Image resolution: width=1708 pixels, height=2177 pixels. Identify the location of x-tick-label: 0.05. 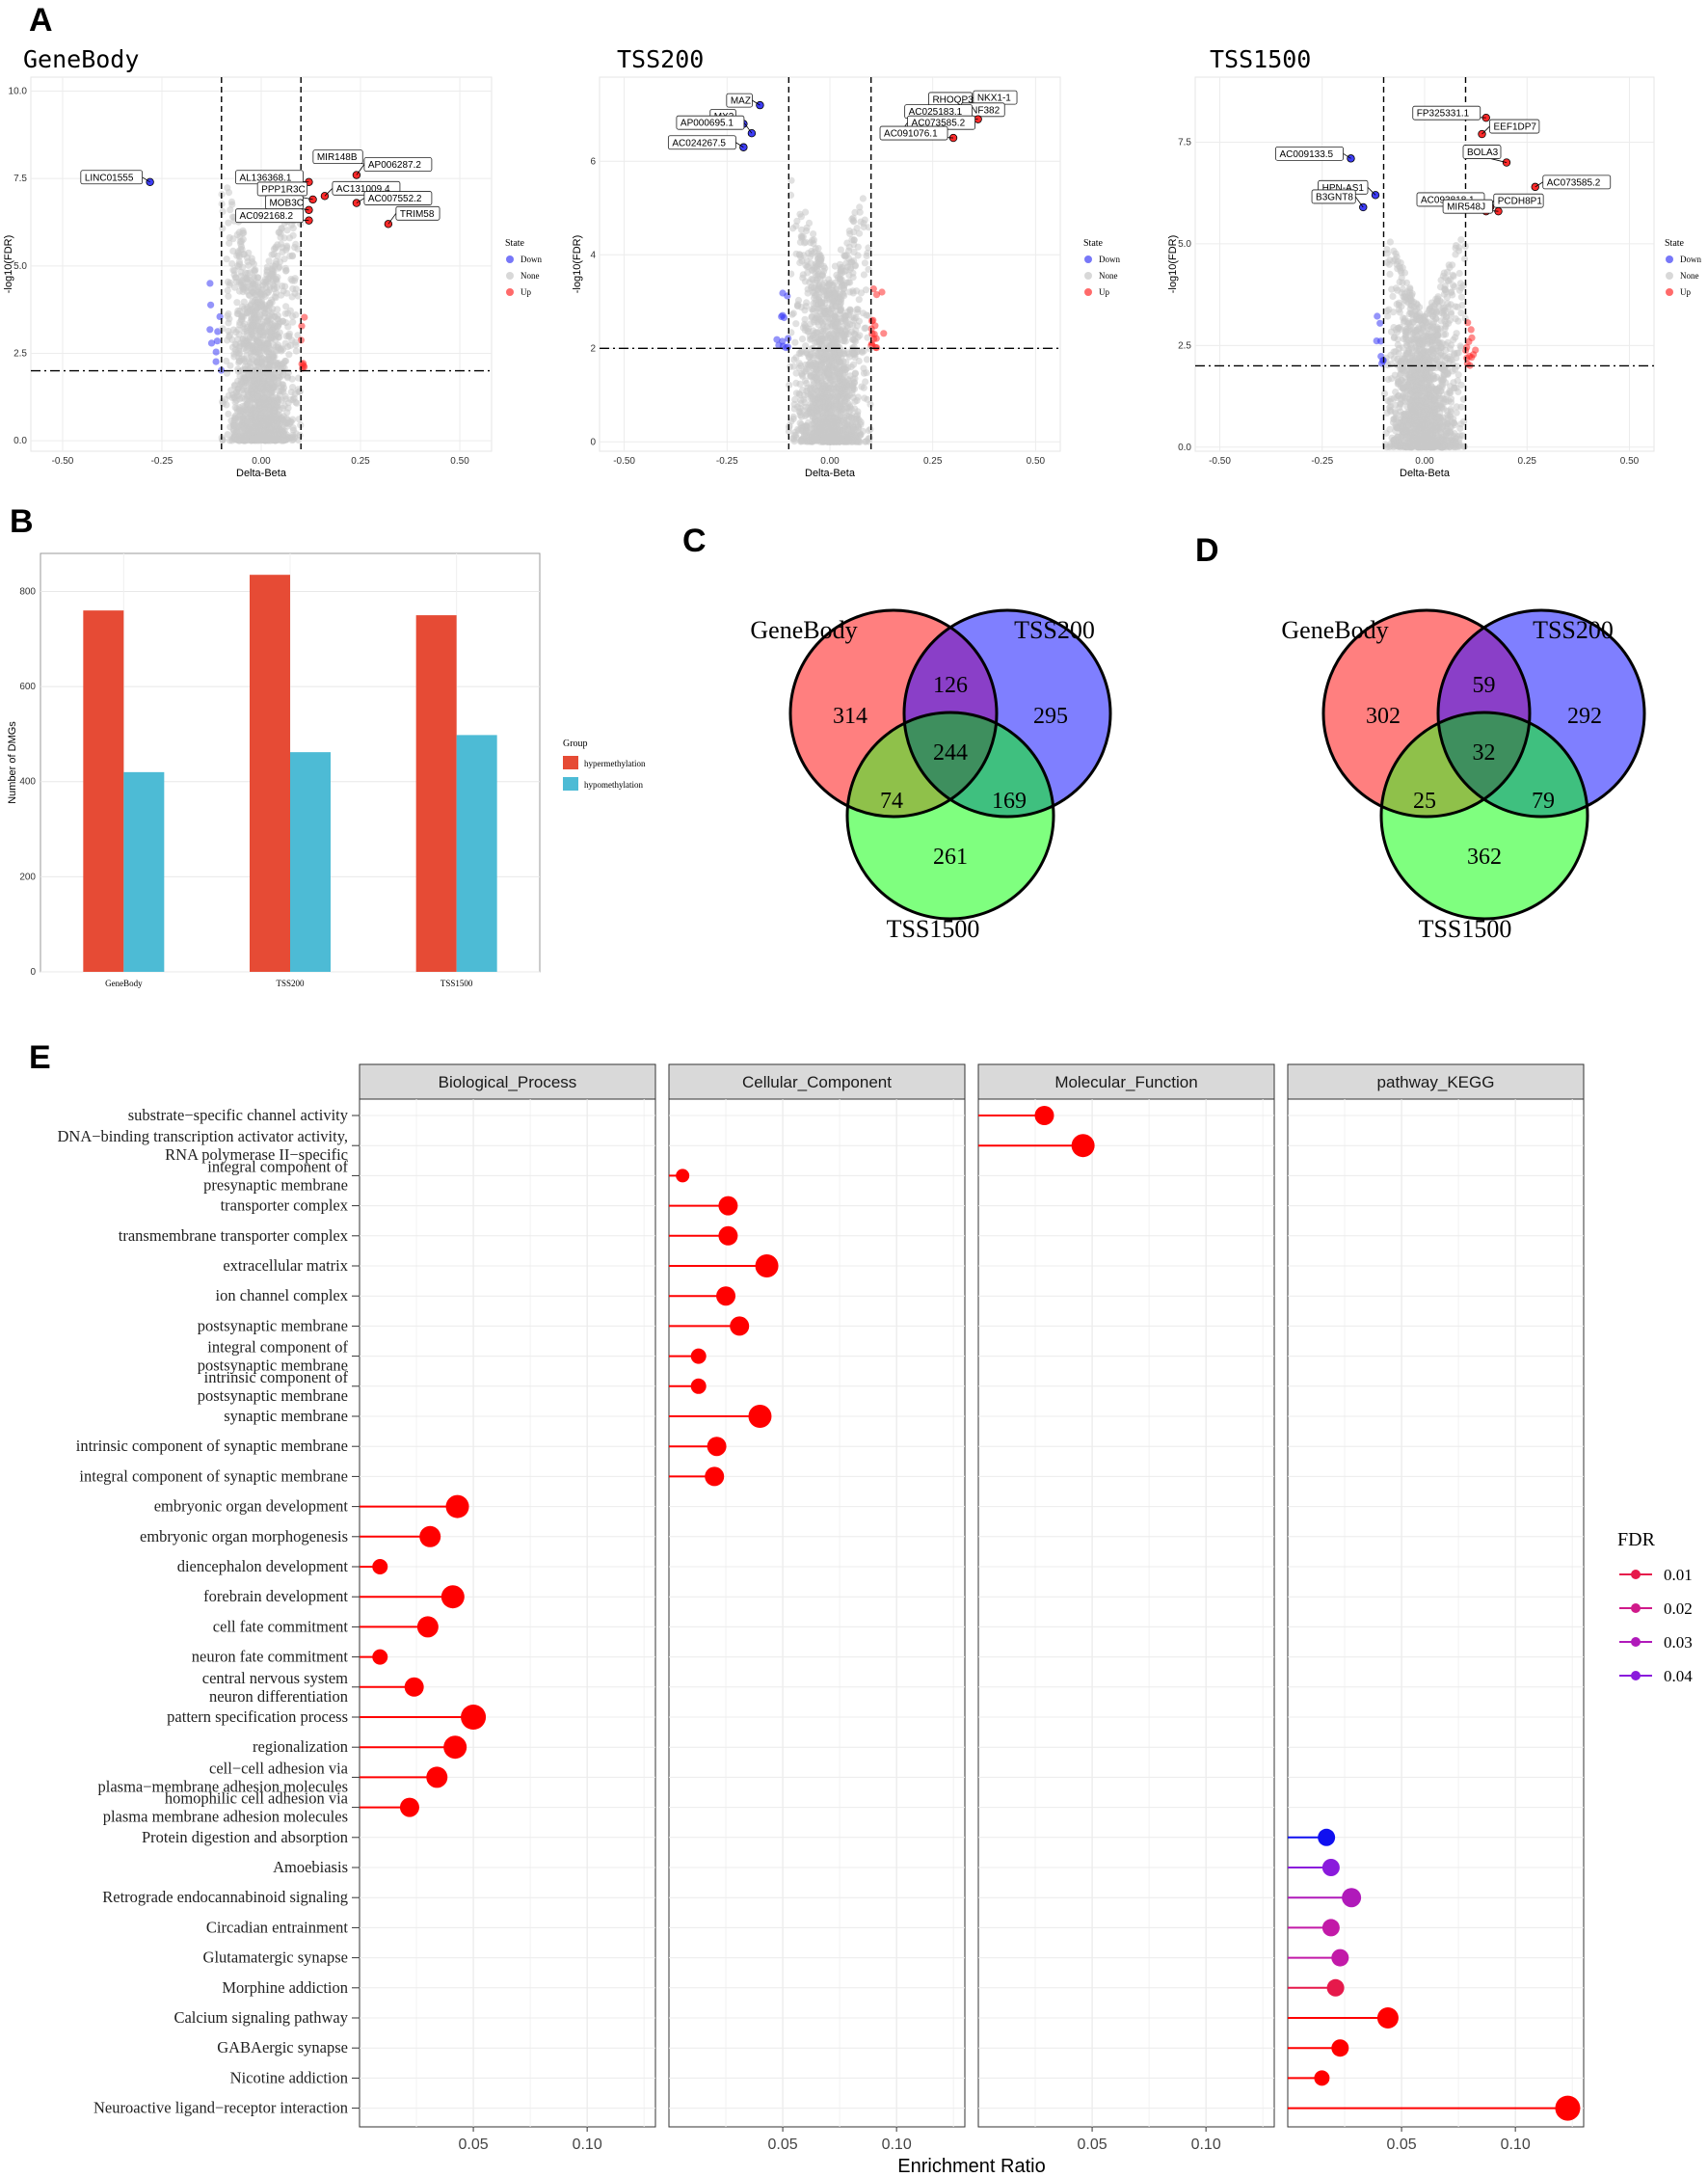
(783, 2145).